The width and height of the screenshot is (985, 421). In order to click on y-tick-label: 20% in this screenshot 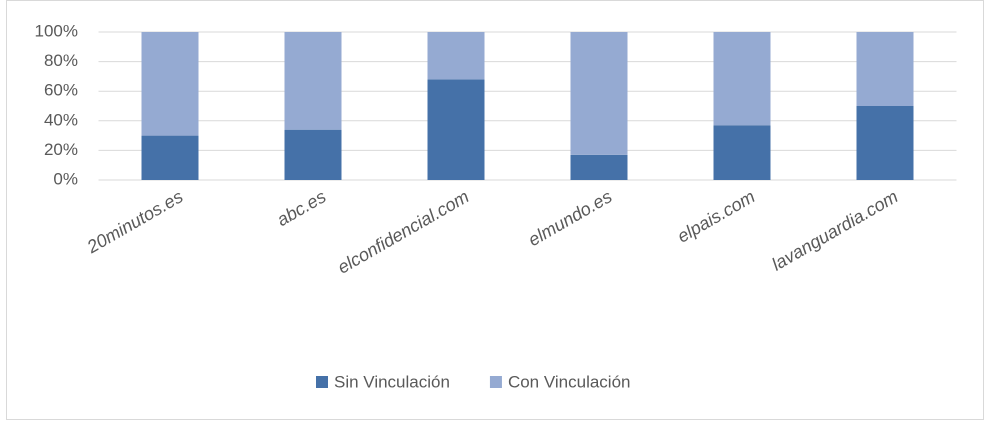, I will do `click(61, 149)`.